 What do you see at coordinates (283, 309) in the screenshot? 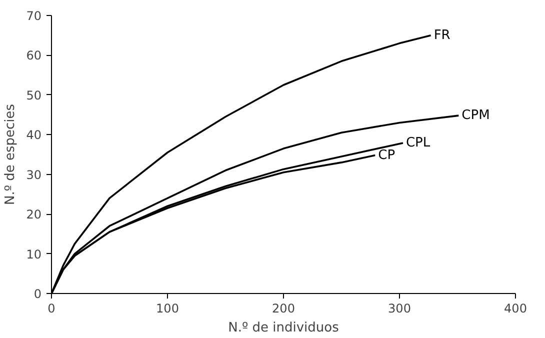
I see `x-tick-label: 200` at bounding box center [283, 309].